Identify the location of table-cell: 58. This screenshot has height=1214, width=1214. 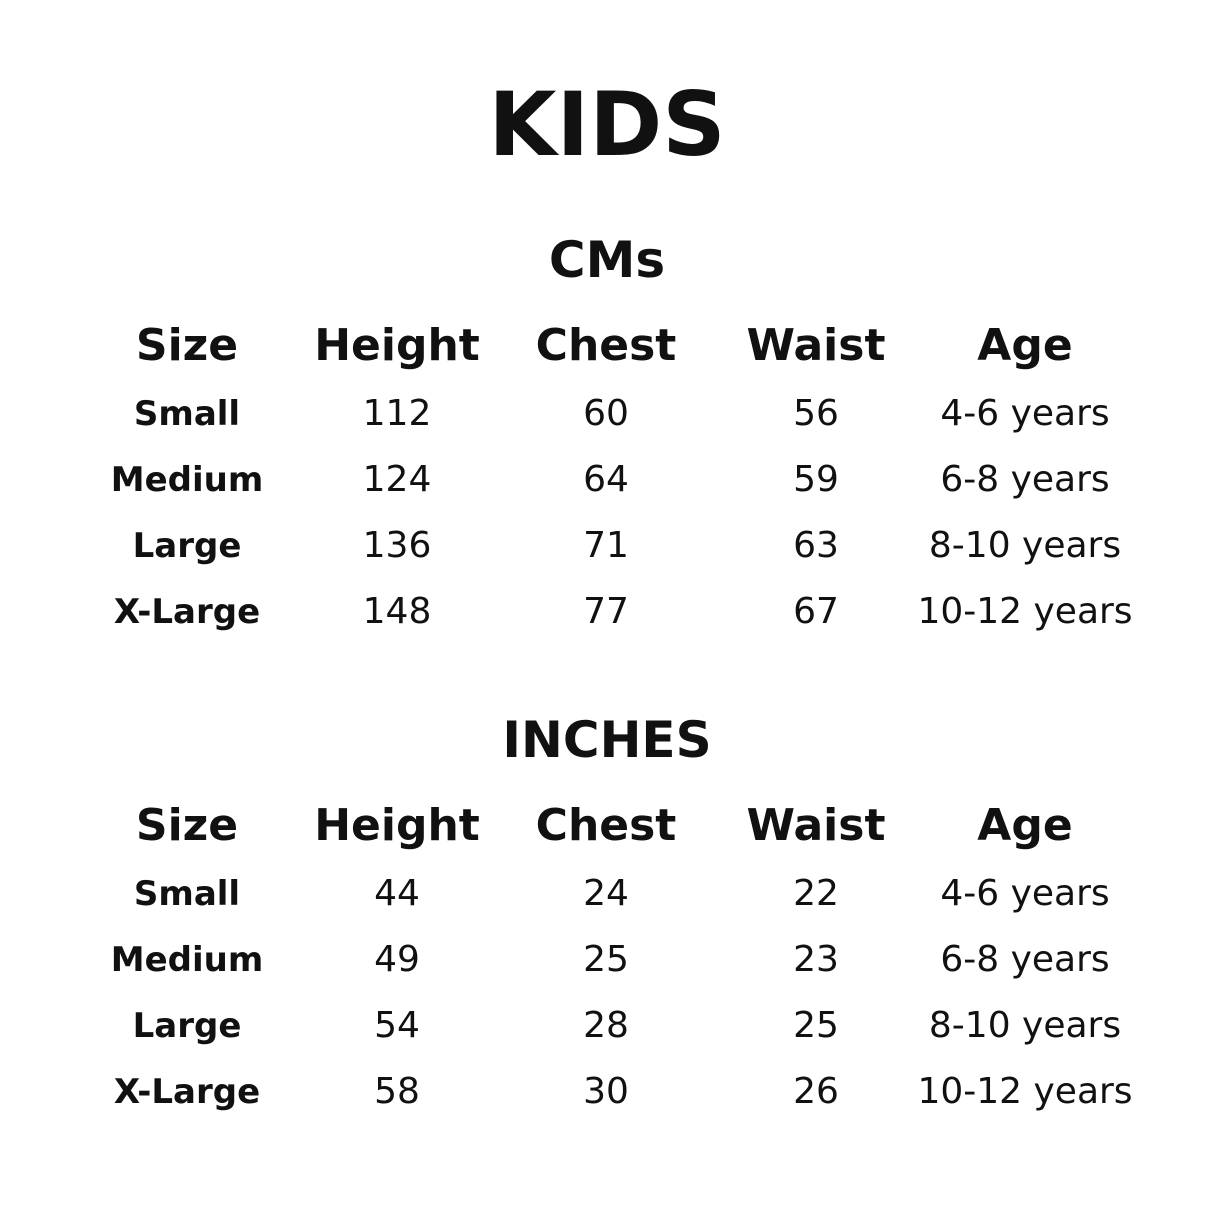
(397, 1091).